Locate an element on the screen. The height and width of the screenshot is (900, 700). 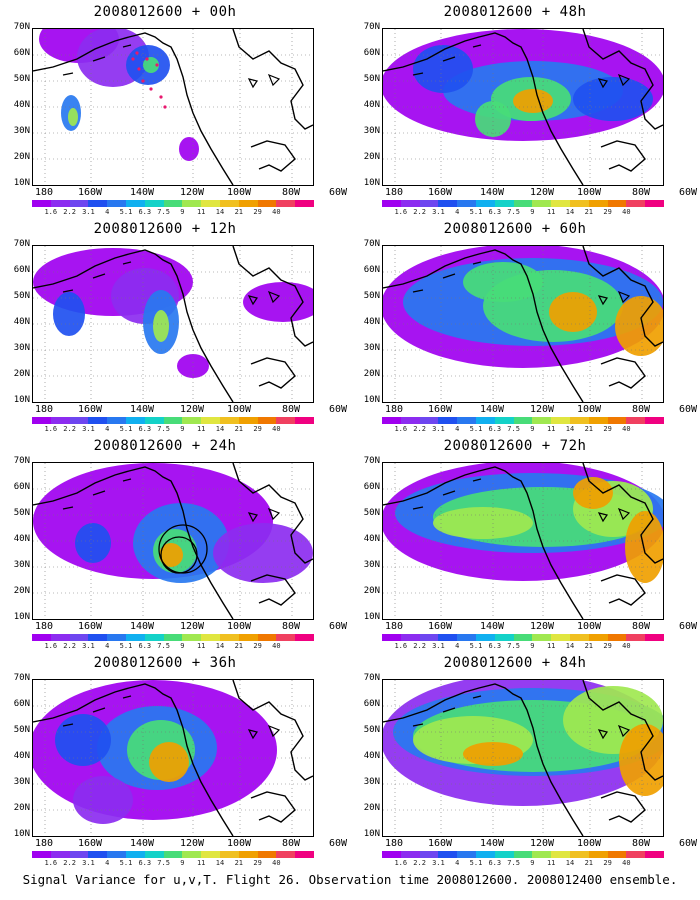
coastline is located at coordinates (521, 283).